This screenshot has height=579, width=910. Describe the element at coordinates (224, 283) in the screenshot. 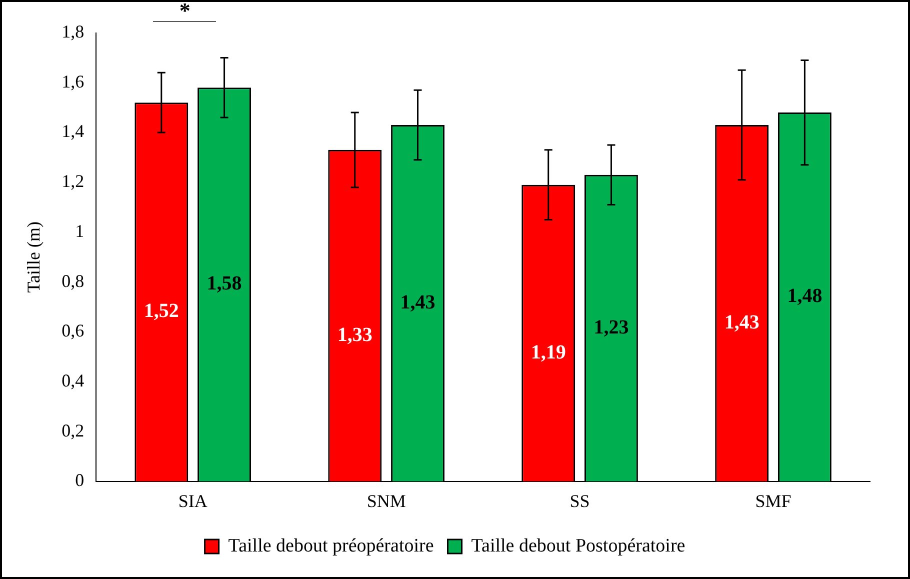

I see `data-label: 1,58` at that location.